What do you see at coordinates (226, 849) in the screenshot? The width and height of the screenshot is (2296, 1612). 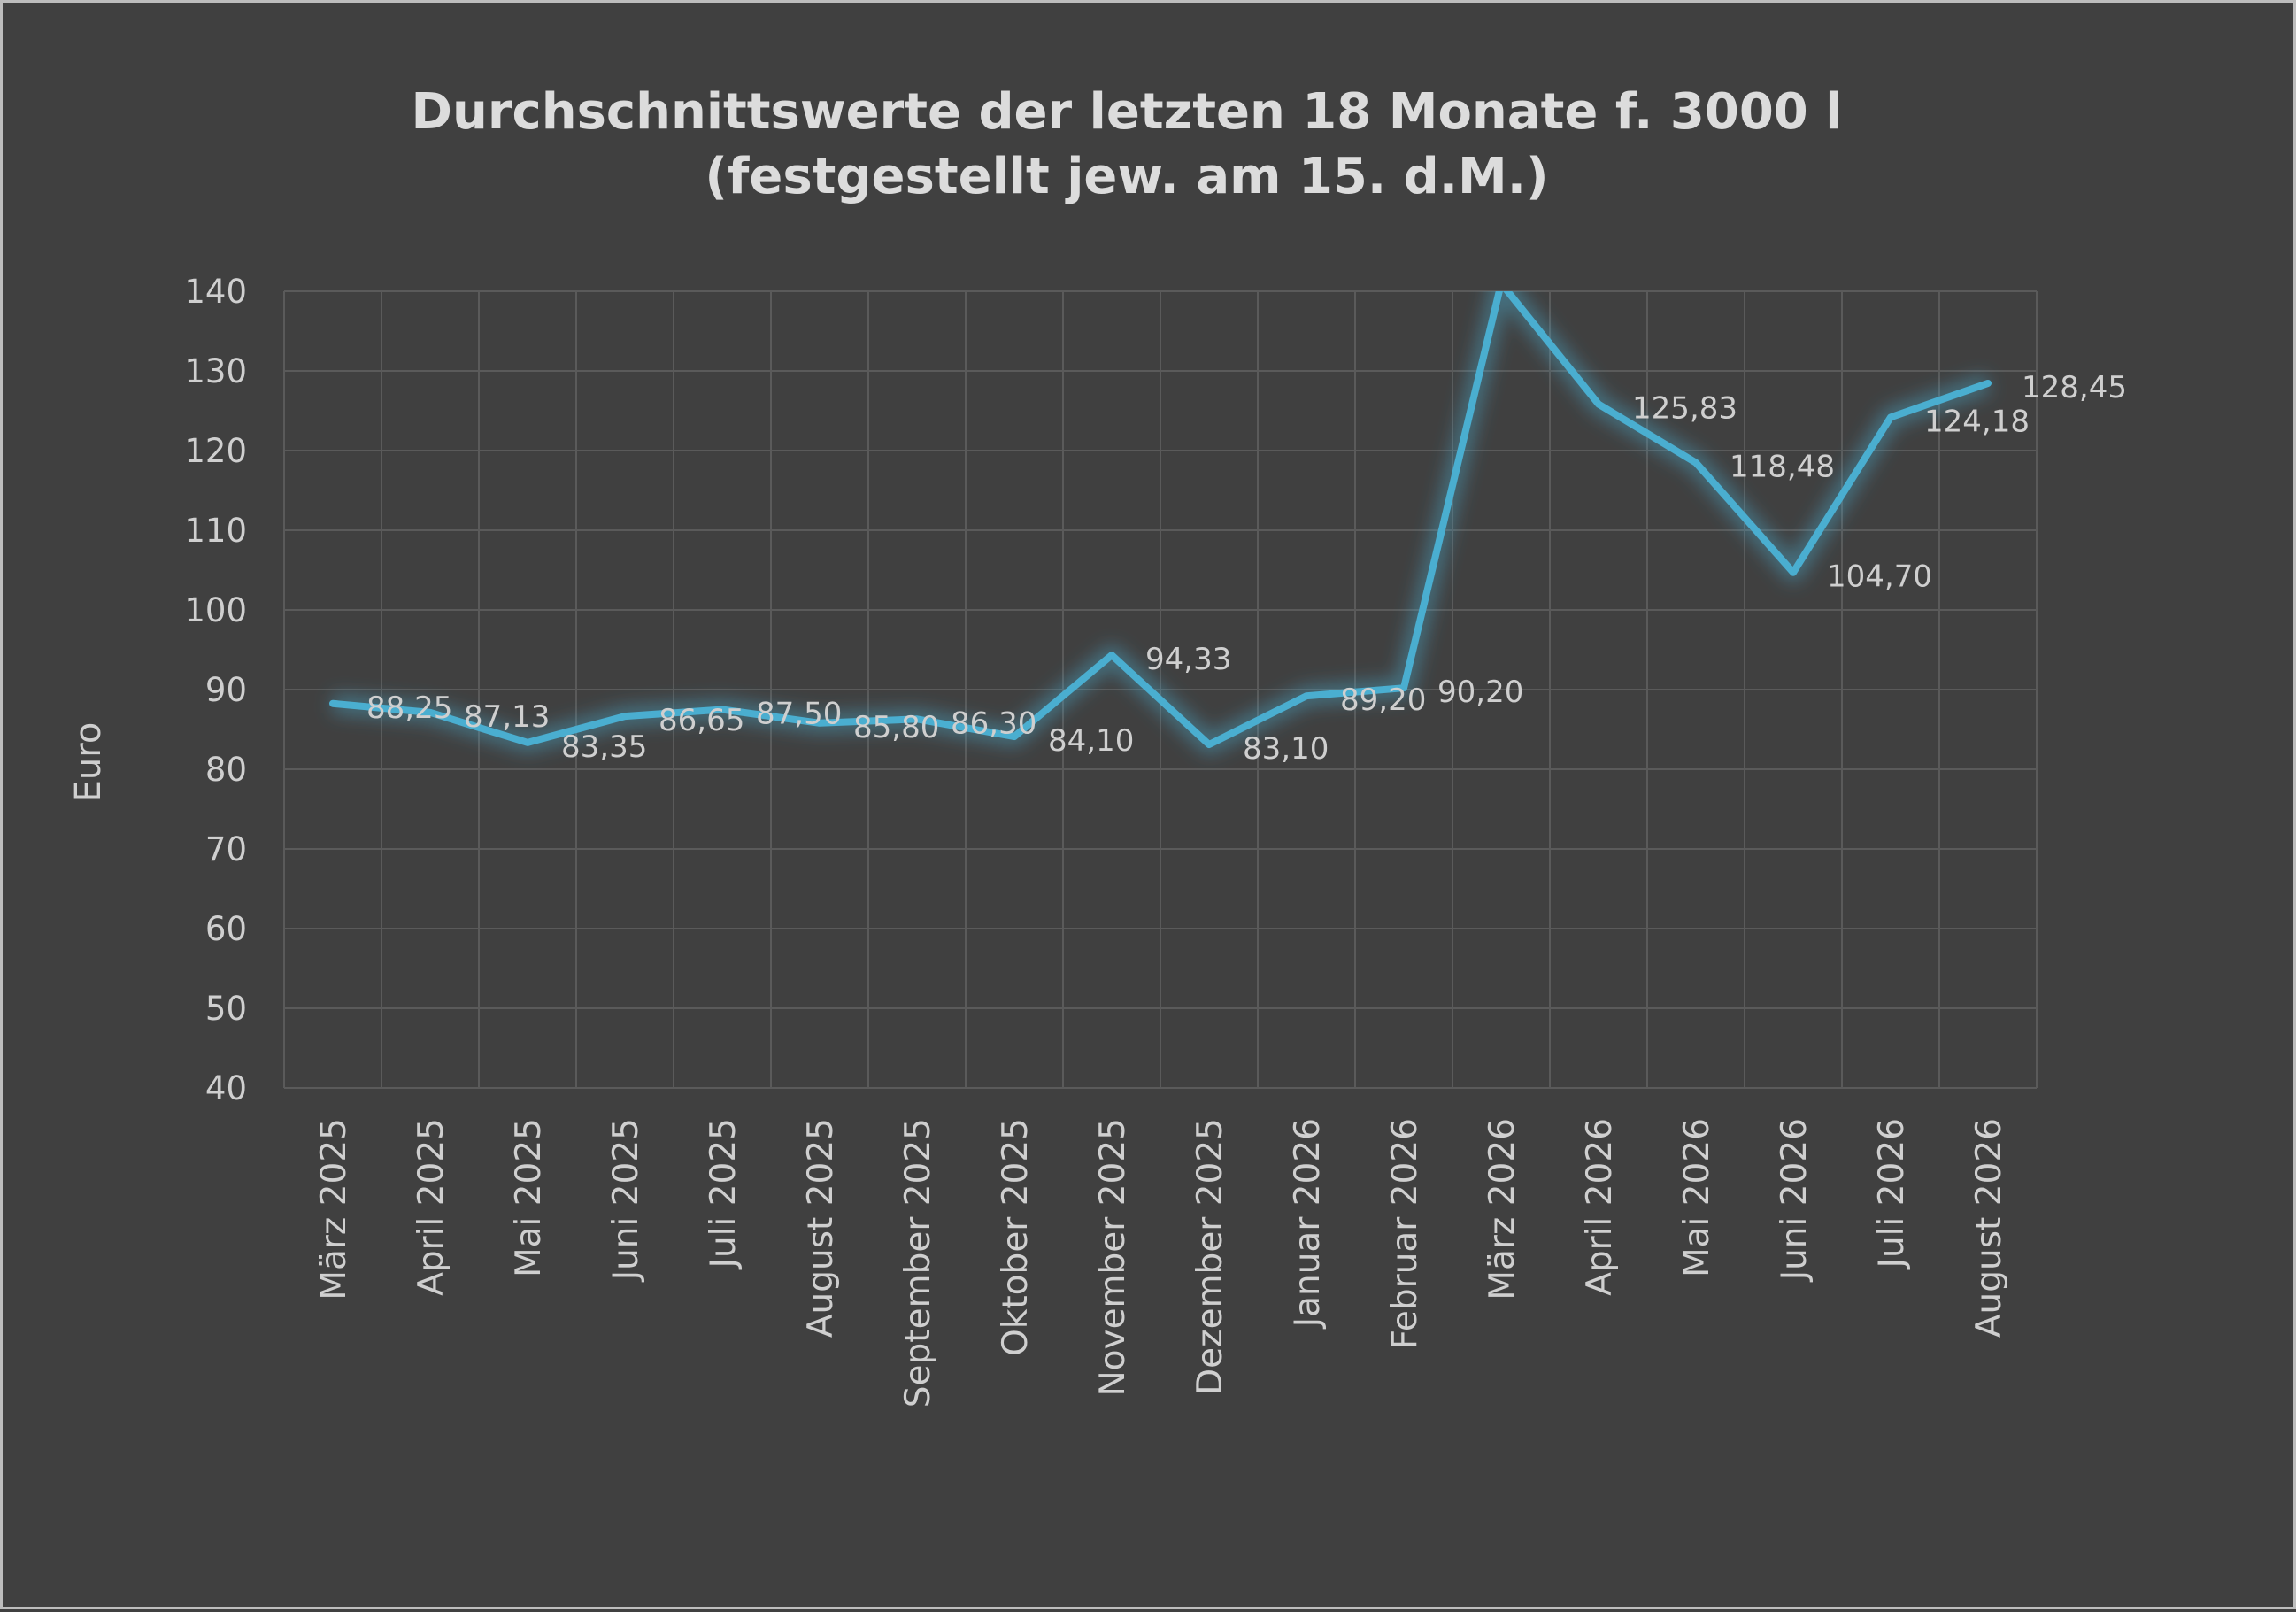 I see `y-tick-label: 70` at bounding box center [226, 849].